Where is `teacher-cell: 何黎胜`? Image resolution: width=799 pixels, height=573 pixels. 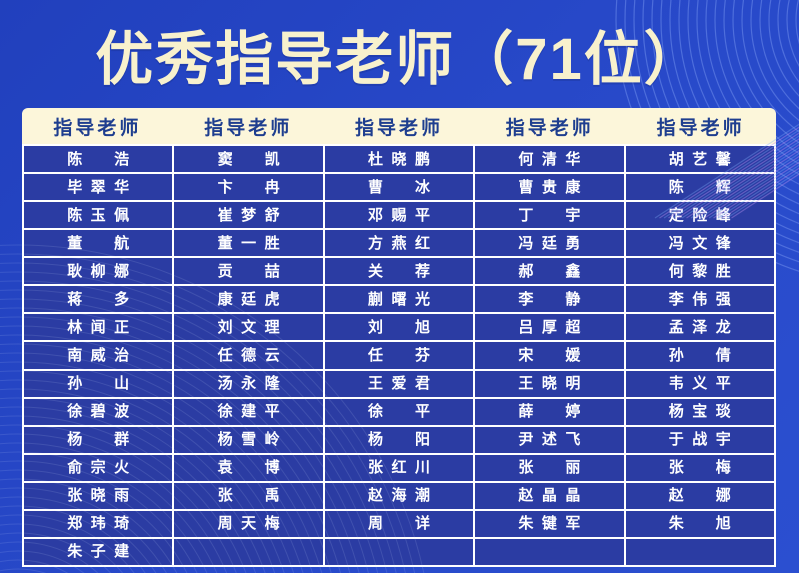
teacher-cell: 何黎胜 is located at coordinates (699, 271).